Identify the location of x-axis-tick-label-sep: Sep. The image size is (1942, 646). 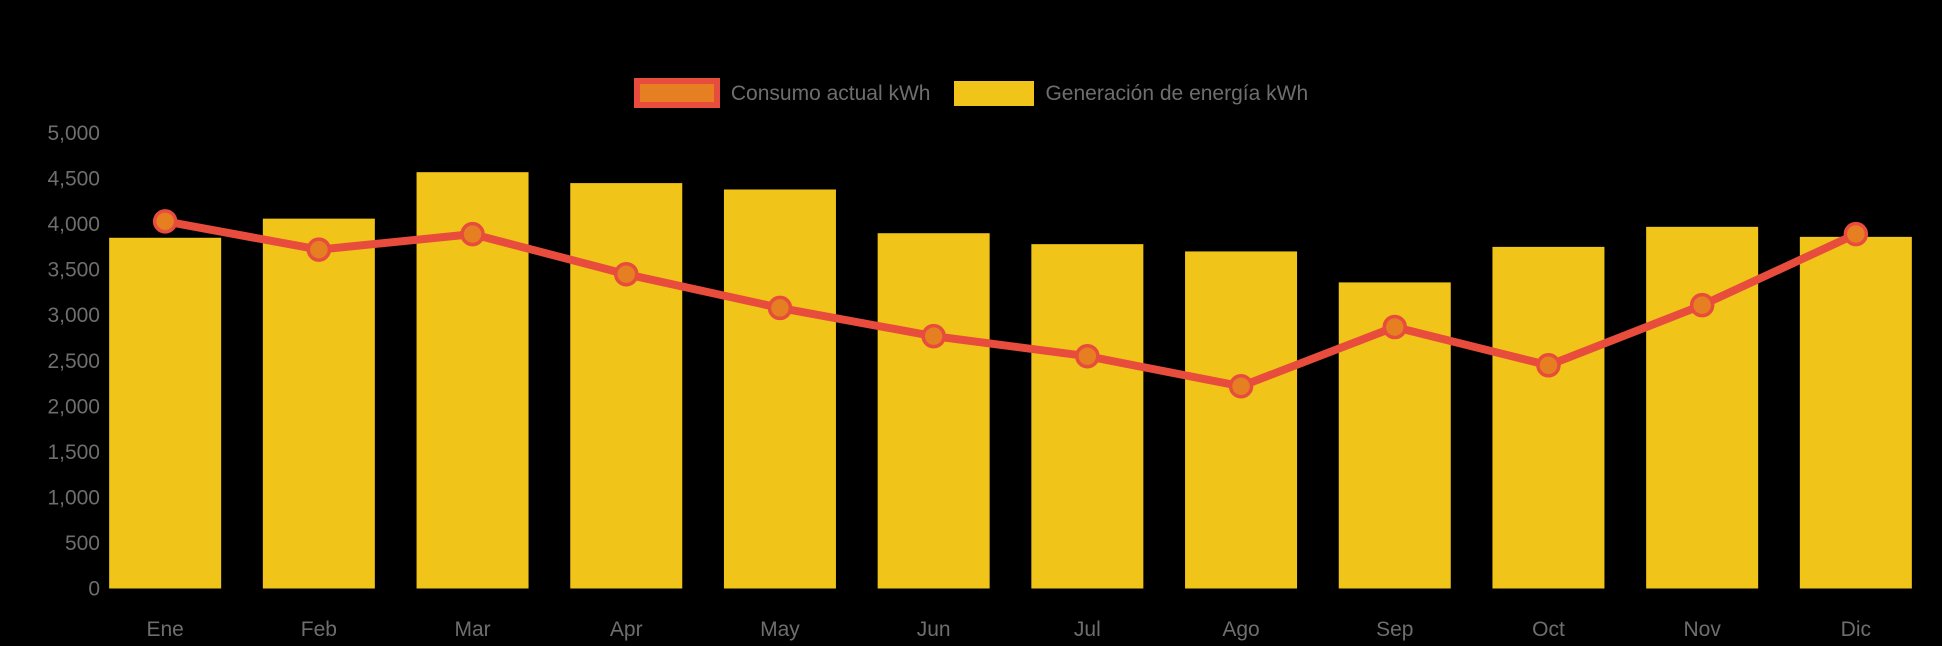
(1394, 629).